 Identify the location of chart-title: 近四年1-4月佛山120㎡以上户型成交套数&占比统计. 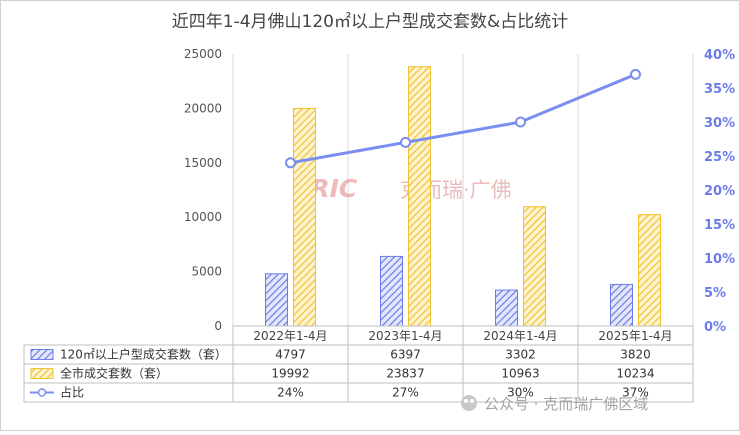
(370, 22).